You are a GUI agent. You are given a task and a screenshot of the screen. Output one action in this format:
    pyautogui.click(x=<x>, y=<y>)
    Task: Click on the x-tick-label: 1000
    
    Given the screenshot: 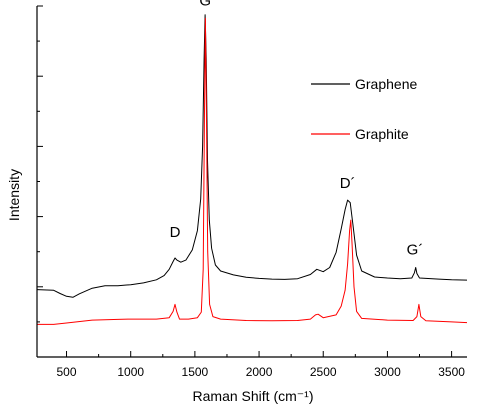 What is the action you would take?
    pyautogui.click(x=130, y=372)
    